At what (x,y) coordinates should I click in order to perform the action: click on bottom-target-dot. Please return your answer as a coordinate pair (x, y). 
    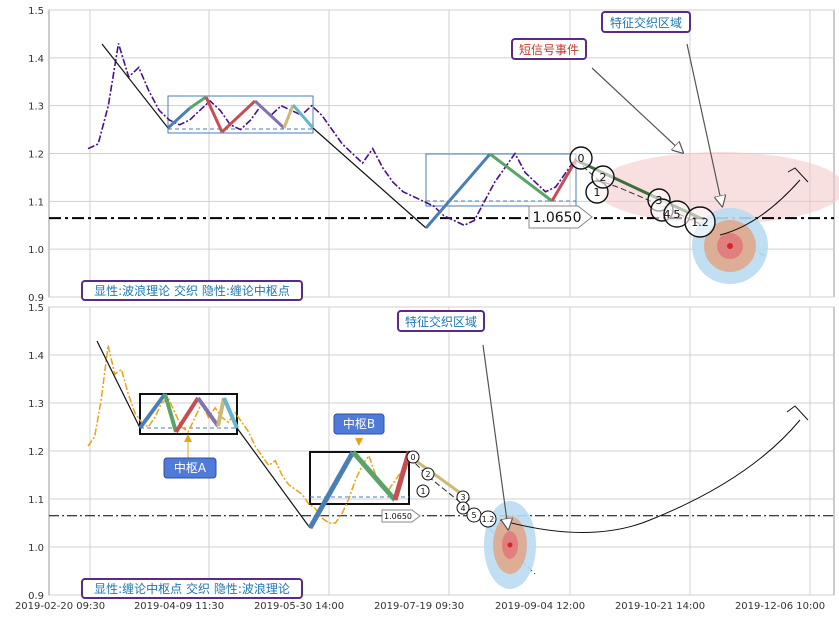
    Looking at the image, I should click on (510, 545).